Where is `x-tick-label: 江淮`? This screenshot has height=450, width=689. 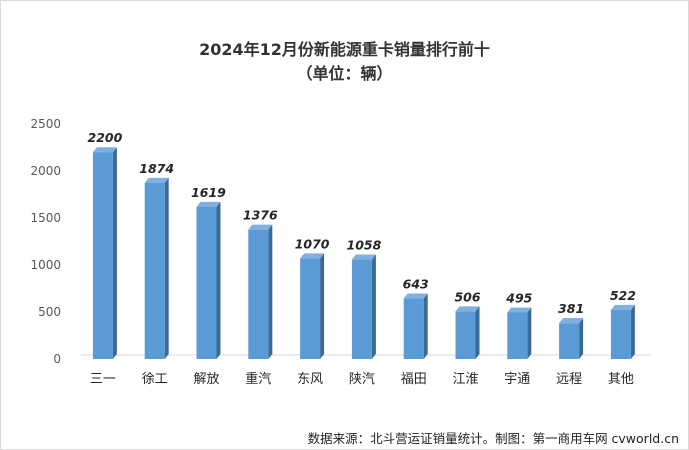
x-tick-label: 江淮 is located at coordinates (465, 379).